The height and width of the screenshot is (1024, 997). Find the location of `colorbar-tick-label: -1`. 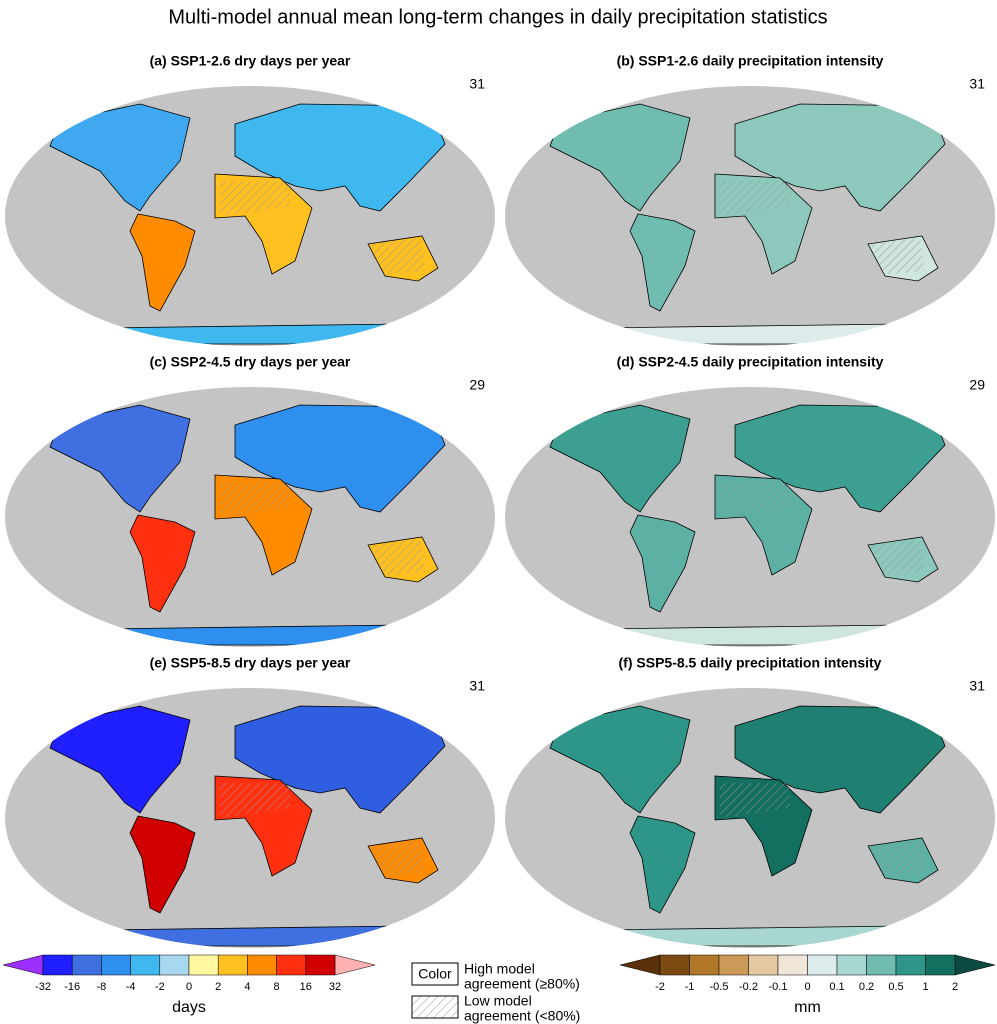

colorbar-tick-label: -1 is located at coordinates (690, 987).